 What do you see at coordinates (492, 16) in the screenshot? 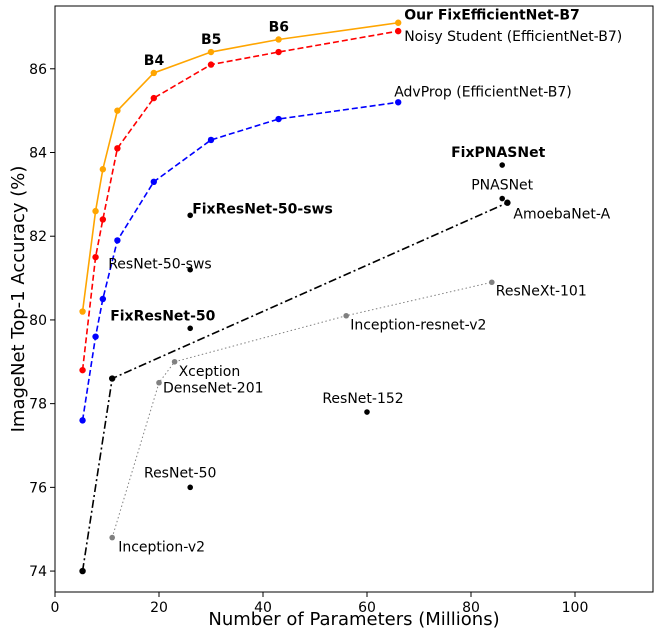
I see `label-our-fixefficientnet-b7: Our FixEfficientNet-B7` at bounding box center [492, 16].